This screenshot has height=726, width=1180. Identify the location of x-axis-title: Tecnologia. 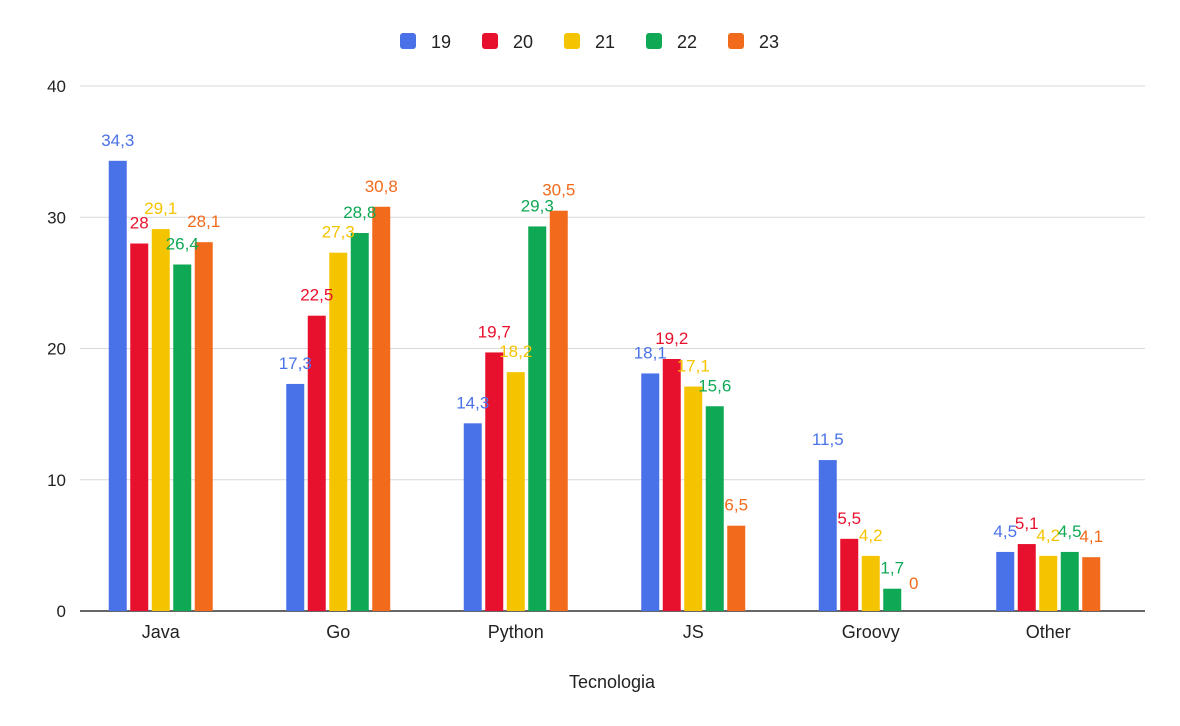
(612, 682).